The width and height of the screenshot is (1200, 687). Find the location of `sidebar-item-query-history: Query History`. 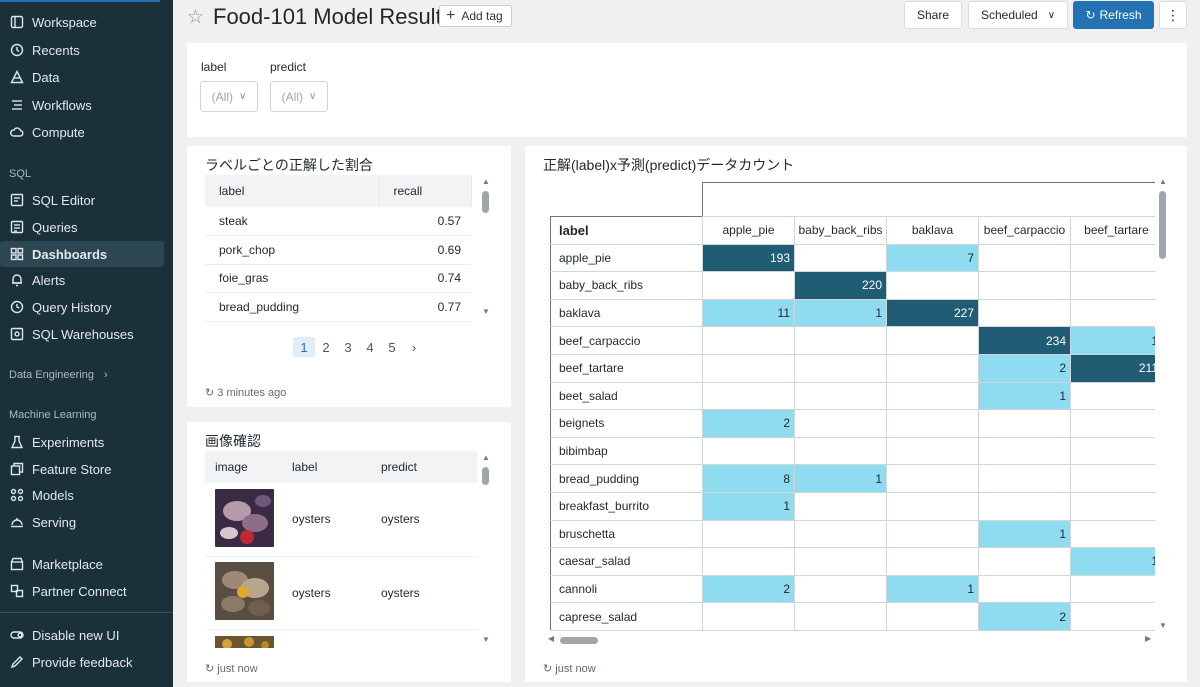

sidebar-item-query-history: Query History is located at coordinates (86, 307).